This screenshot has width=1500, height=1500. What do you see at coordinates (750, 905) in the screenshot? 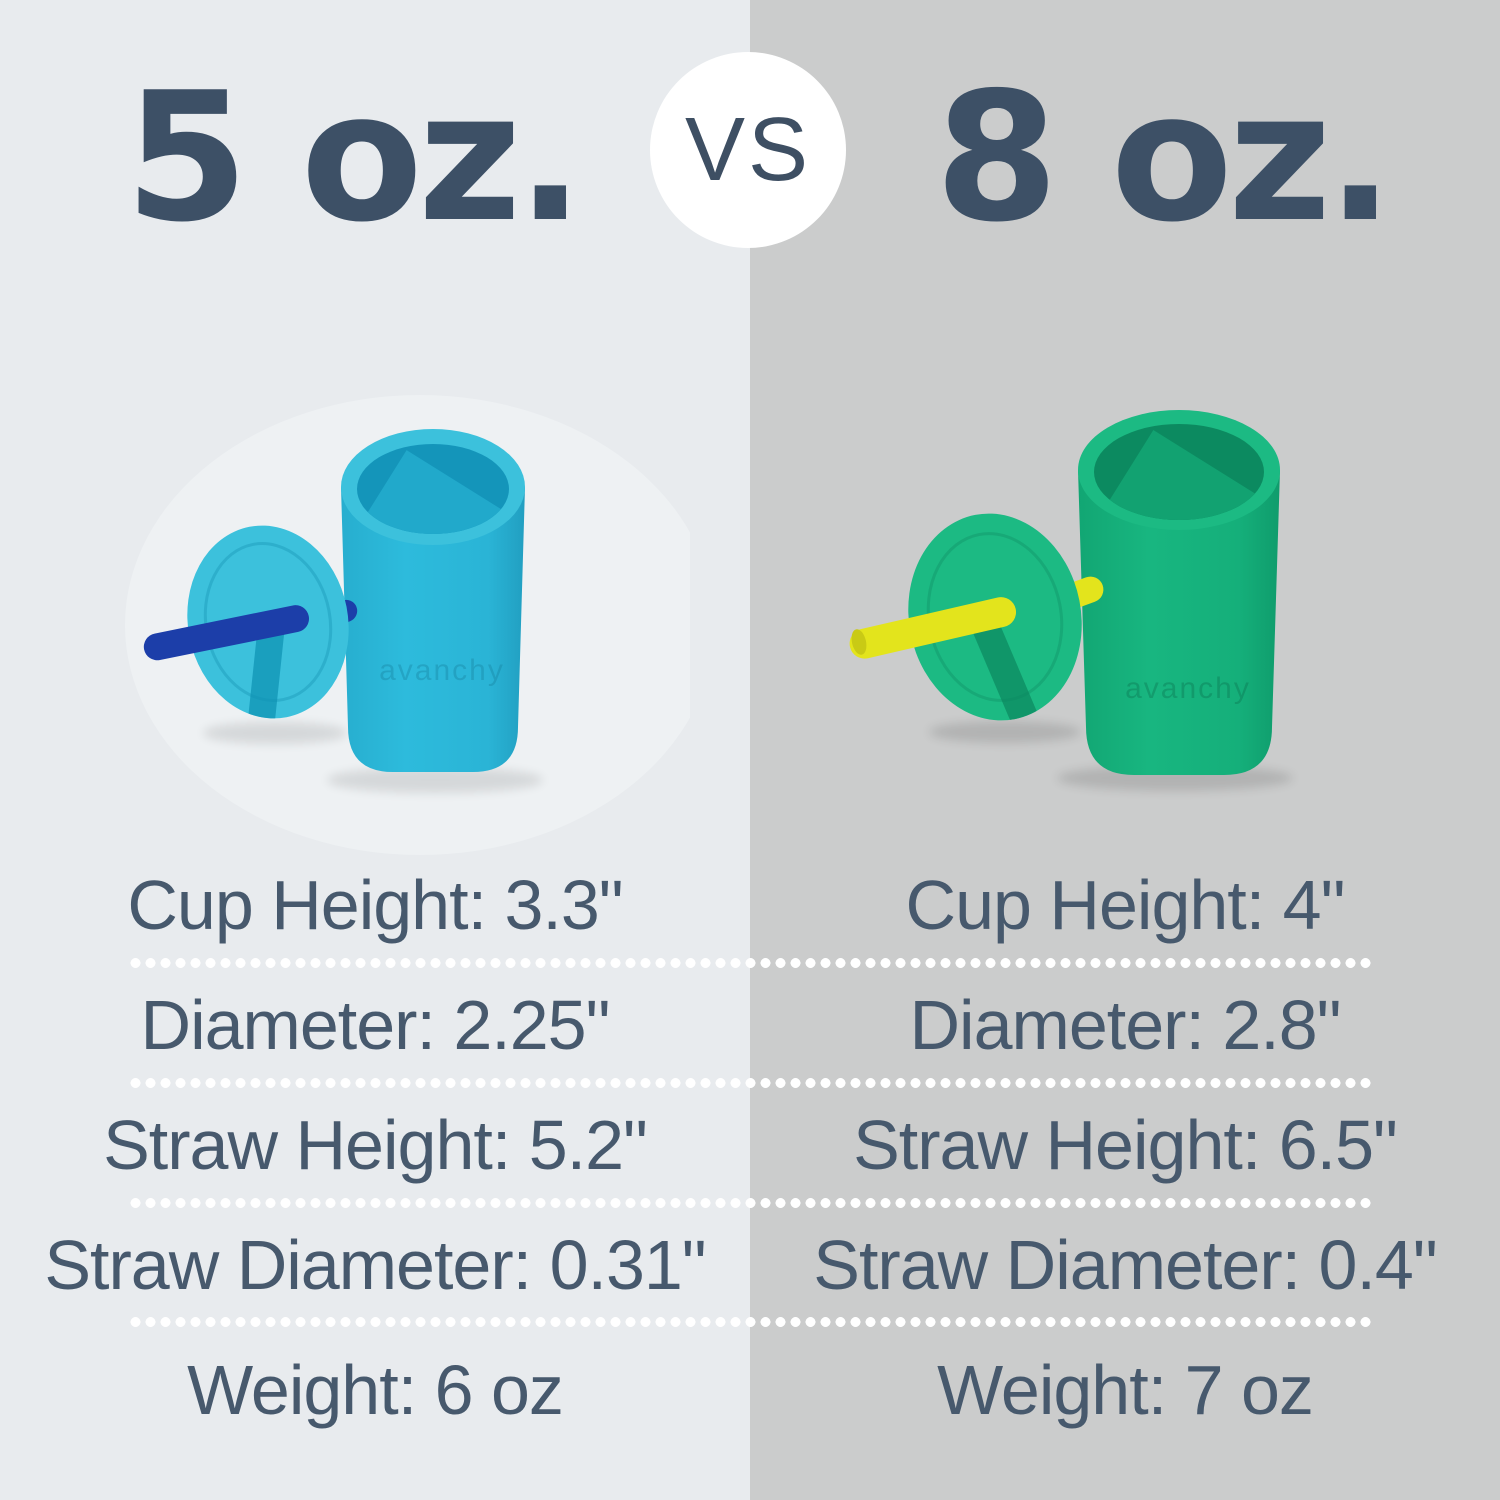
I see `spec-row-cup-height: Cup Height: 3.3" Cup Height: 4"` at bounding box center [750, 905].